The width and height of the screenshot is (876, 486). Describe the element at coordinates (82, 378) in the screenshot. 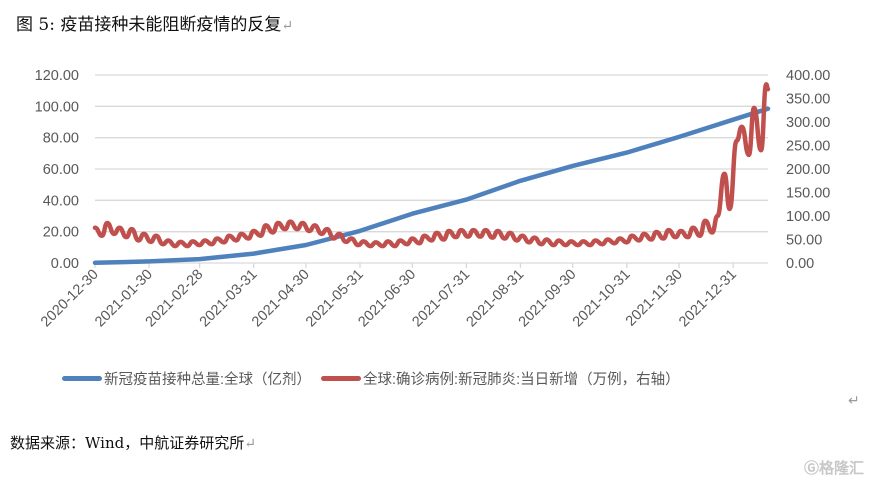

I see `legend-swatch-vaccine` at that location.